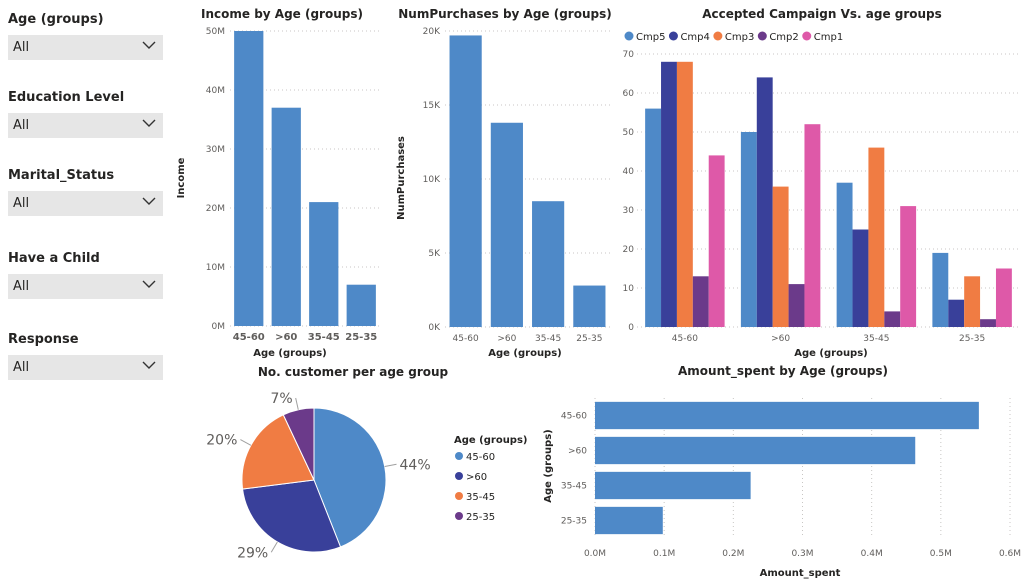 The height and width of the screenshot is (585, 1024). Describe the element at coordinates (434, 254) in the screenshot. I see `y-tick-label: 5K` at that location.